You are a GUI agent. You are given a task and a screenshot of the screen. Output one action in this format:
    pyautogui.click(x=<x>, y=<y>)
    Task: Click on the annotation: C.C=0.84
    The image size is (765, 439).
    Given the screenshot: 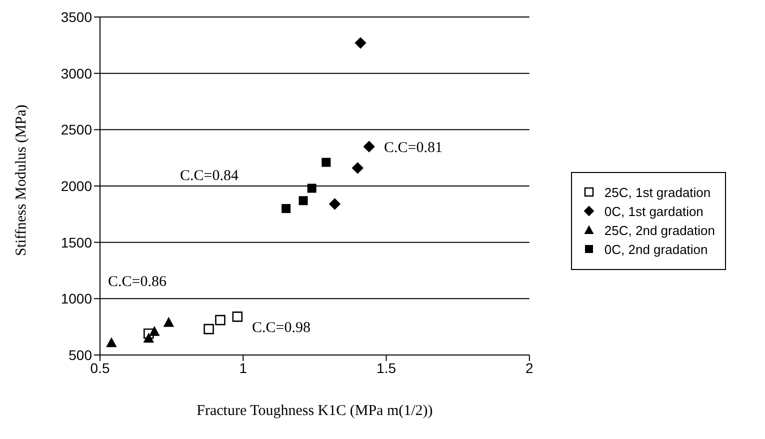 What is the action you would take?
    pyautogui.click(x=209, y=176)
    